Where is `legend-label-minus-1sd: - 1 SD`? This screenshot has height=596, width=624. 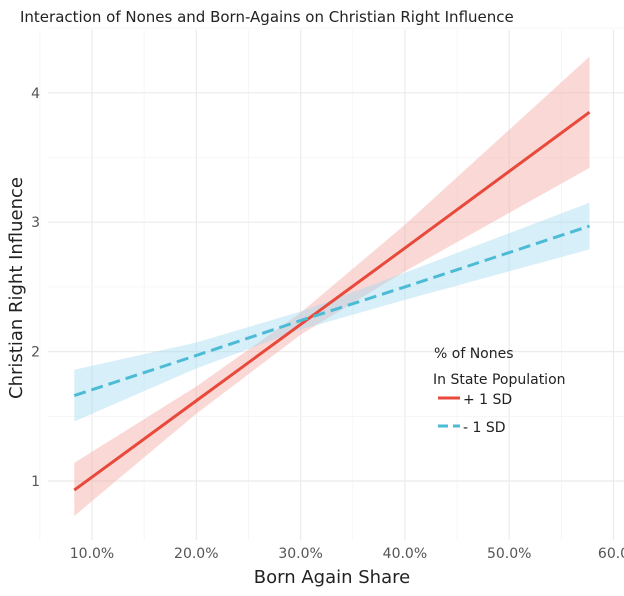 legend-label-minus-1sd: - 1 SD is located at coordinates (484, 428).